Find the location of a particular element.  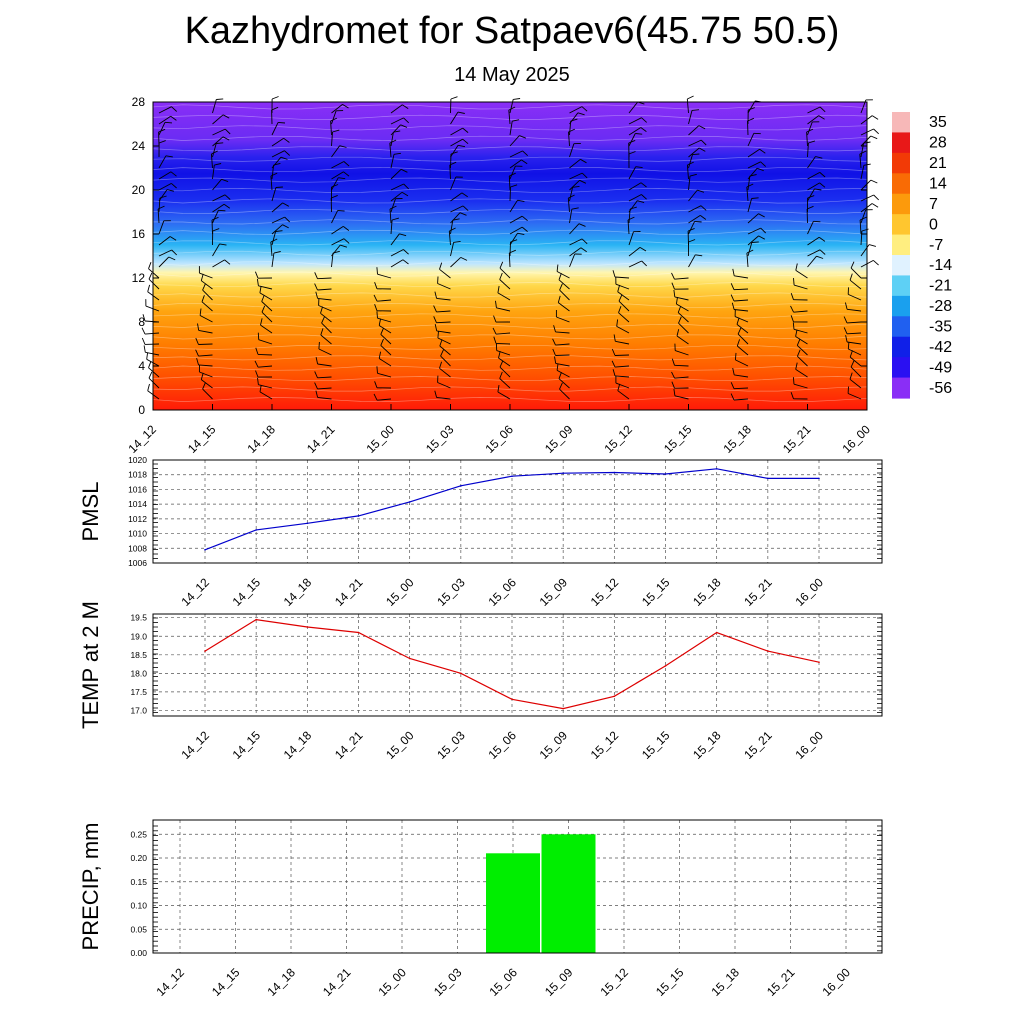

y-tick-label: 4 is located at coordinates (141, 366).